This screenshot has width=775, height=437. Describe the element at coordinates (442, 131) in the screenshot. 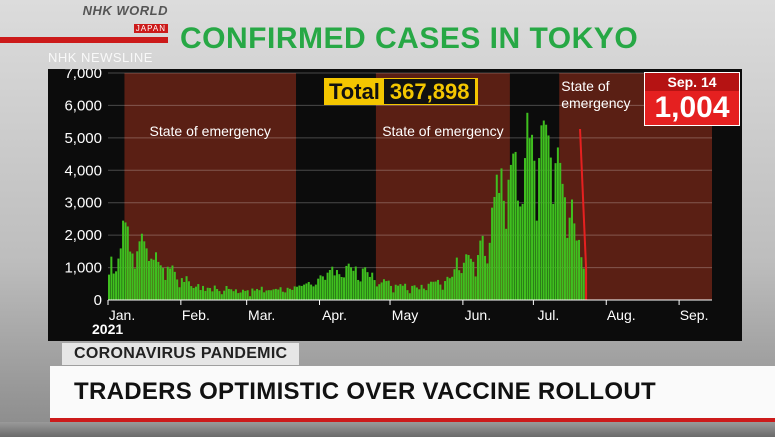

I see `emergency-label-2: State of emergency` at that location.